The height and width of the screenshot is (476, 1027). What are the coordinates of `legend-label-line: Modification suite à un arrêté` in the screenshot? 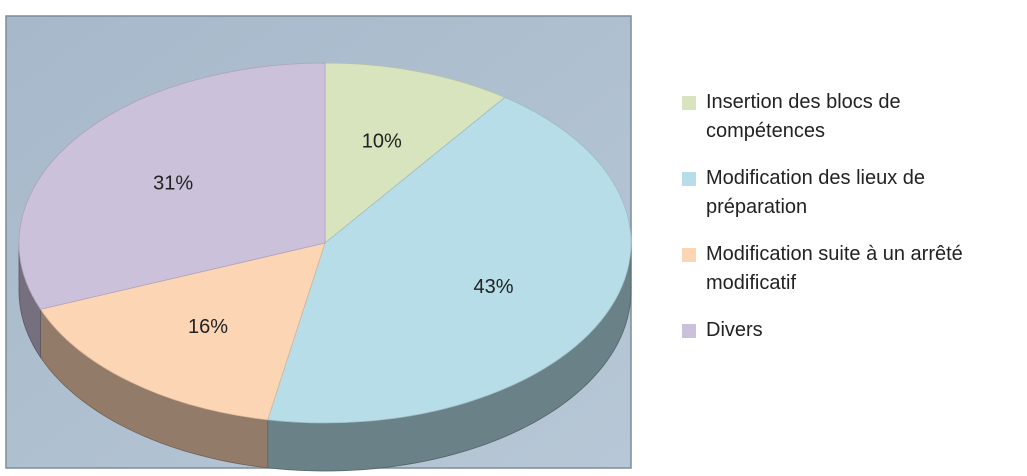 It's located at (834, 254).